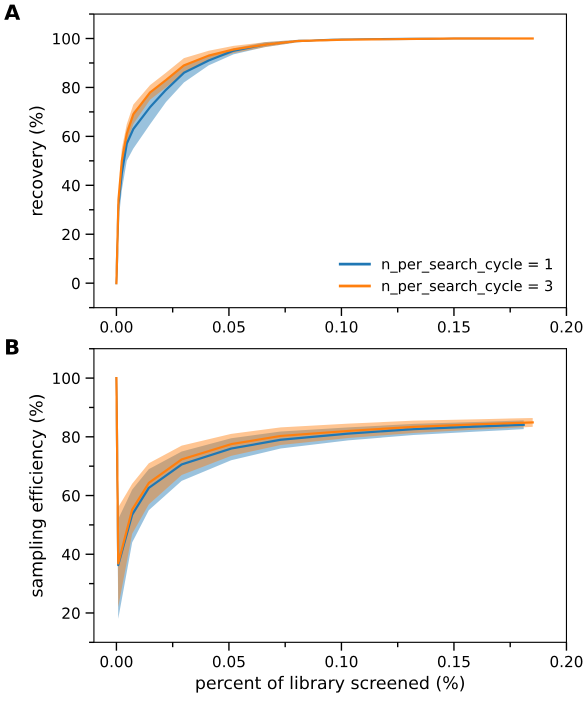  I want to click on y-tick-label: 0, so click(76, 284).